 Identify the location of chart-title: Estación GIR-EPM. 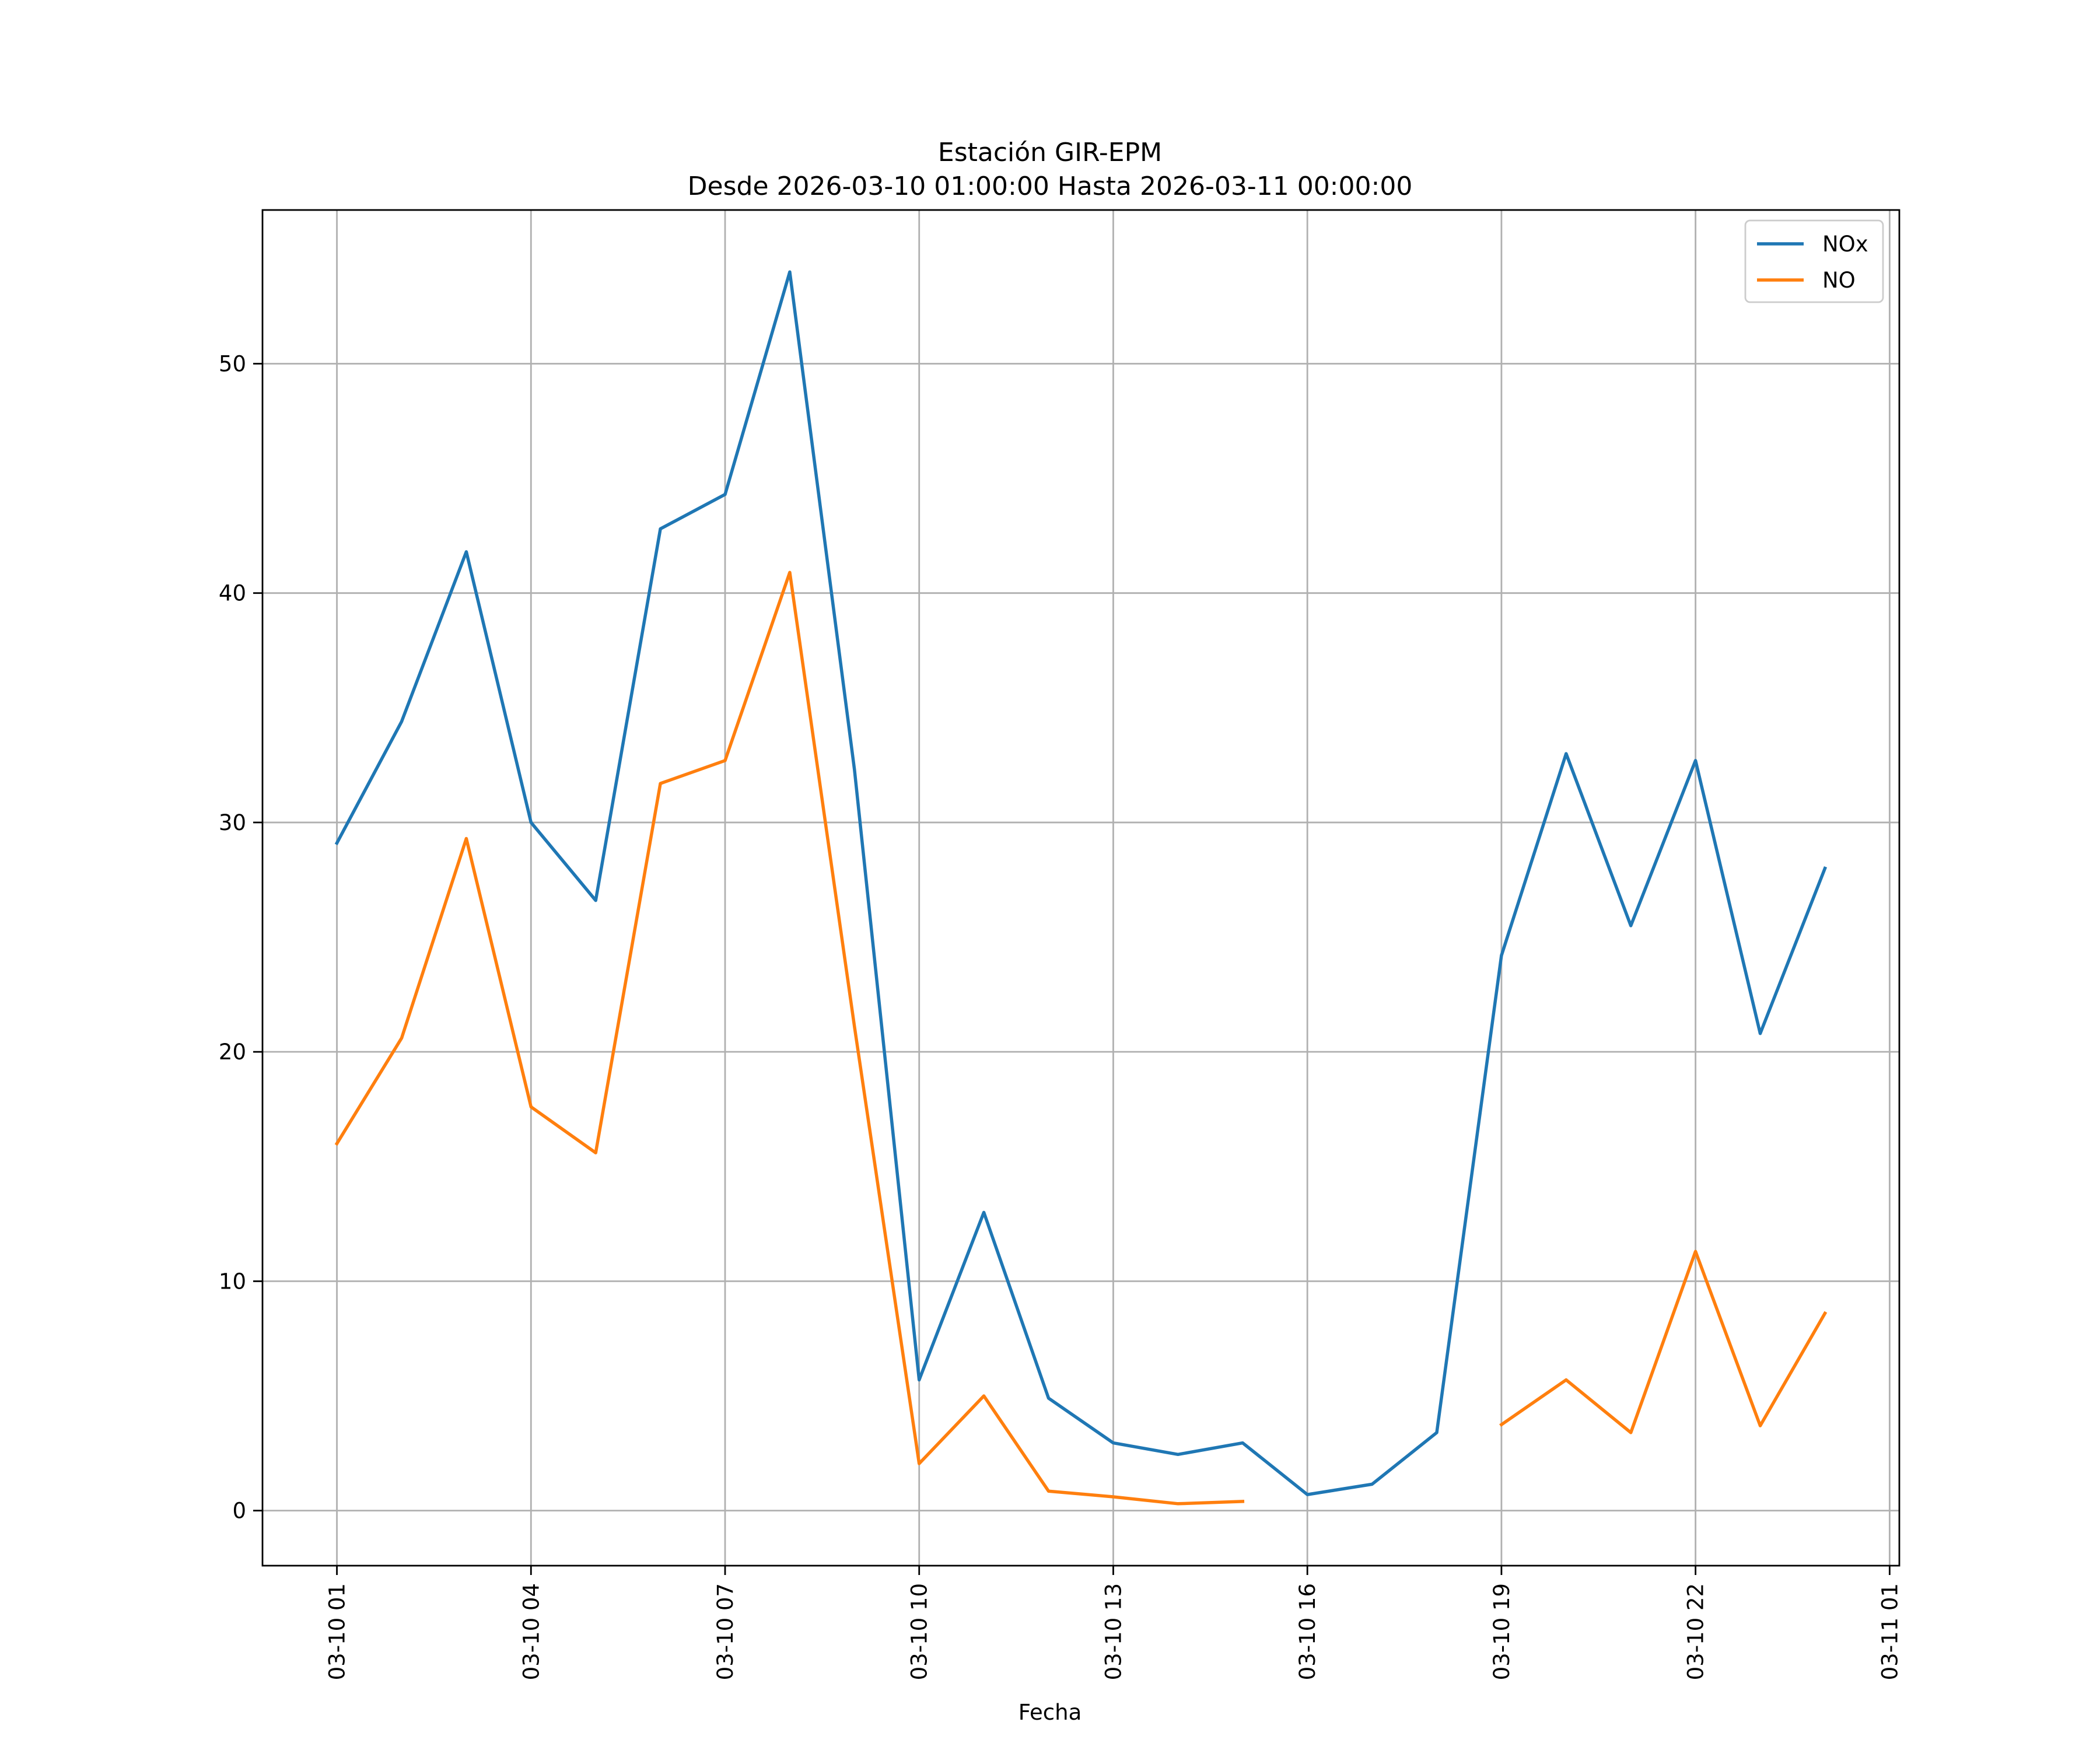
(1050, 152).